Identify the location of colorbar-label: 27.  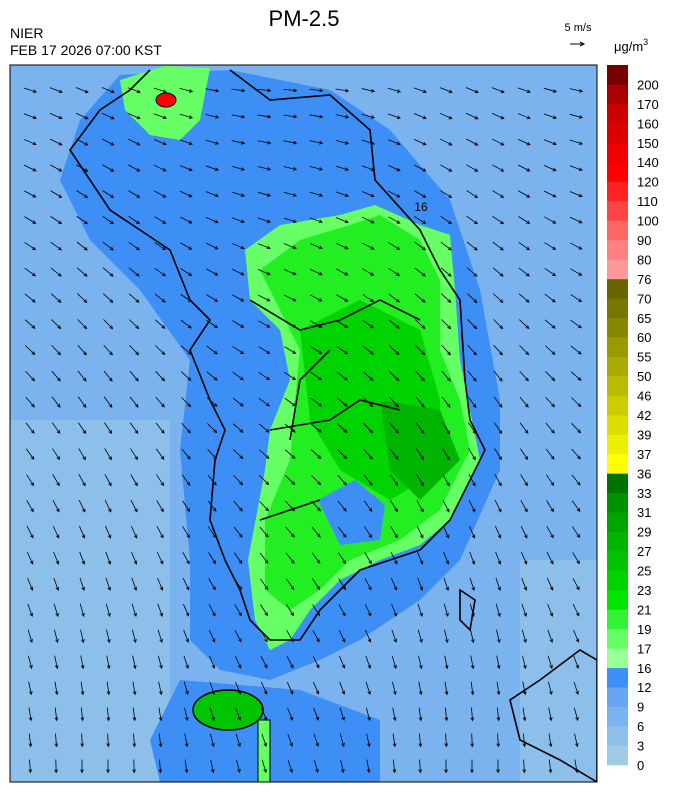
(644, 551).